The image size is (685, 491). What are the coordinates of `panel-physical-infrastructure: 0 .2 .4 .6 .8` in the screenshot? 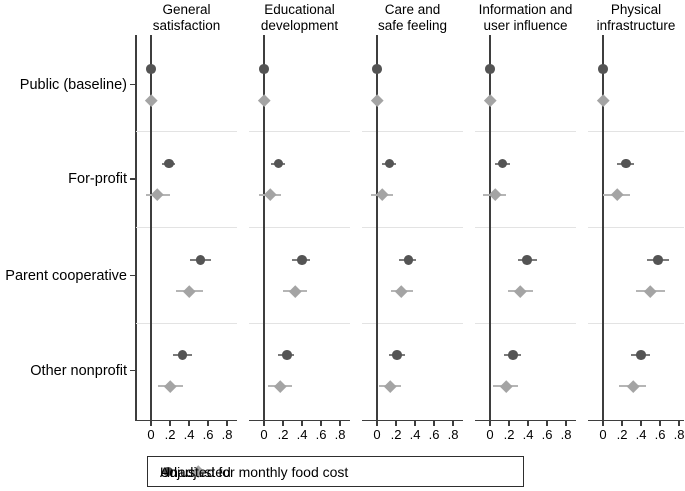 It's located at (636, 238).